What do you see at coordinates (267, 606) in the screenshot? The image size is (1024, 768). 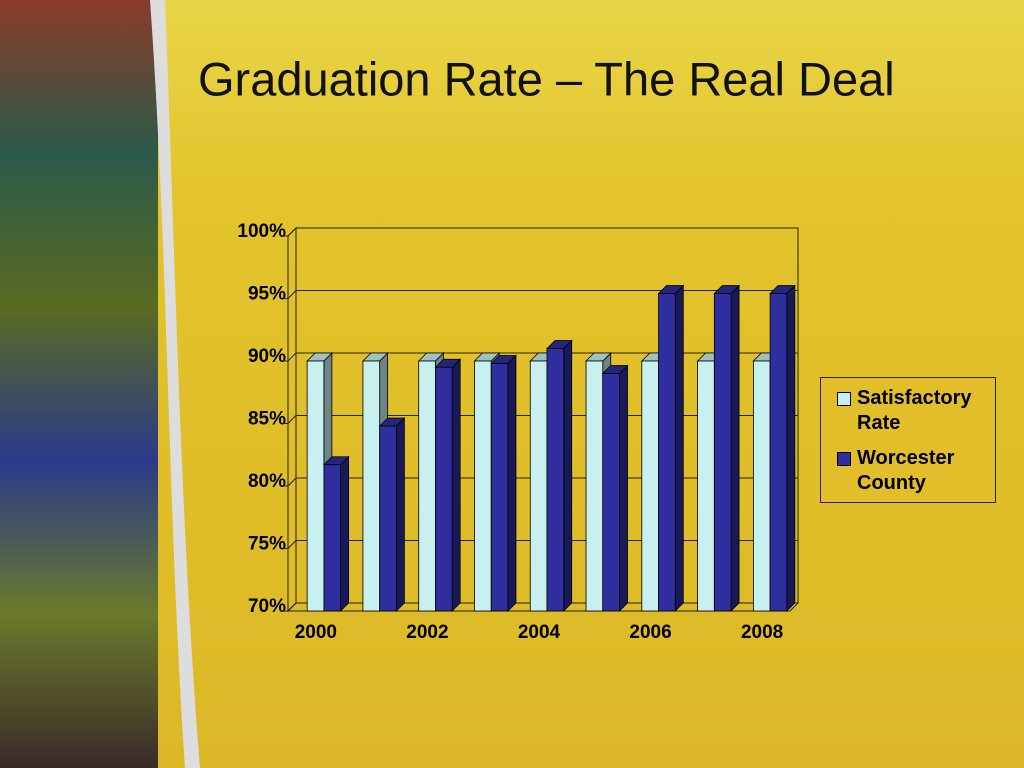 I see `y-tick-label: 70%` at bounding box center [267, 606].